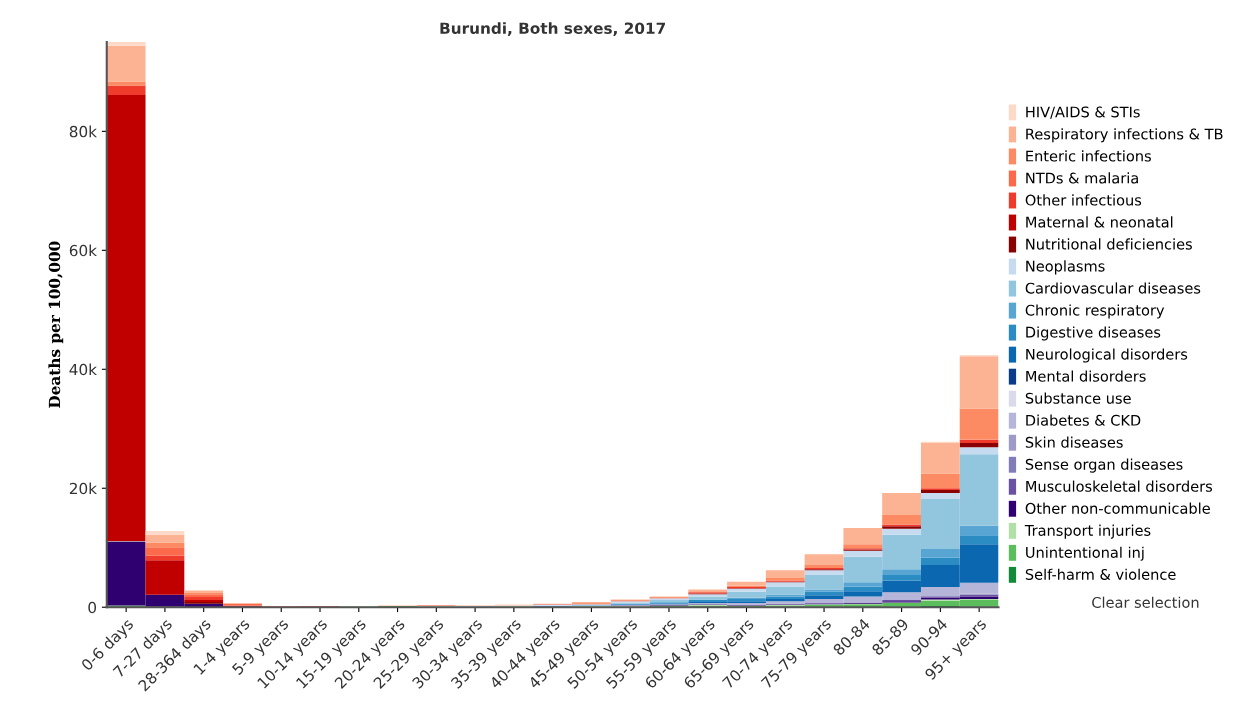 This screenshot has height=702, width=1256. I want to click on legend-label: Mental disorders, so click(1086, 376).